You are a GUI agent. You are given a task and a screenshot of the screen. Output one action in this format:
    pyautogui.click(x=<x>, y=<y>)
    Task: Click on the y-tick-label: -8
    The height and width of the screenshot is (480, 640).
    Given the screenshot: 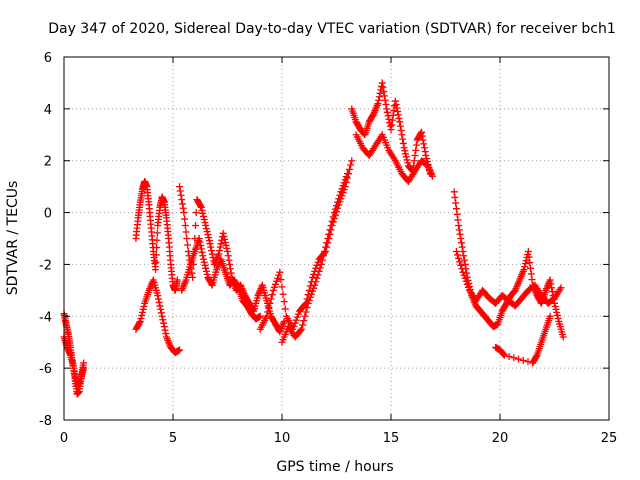 What is the action you would take?
    pyautogui.click(x=45, y=421)
    